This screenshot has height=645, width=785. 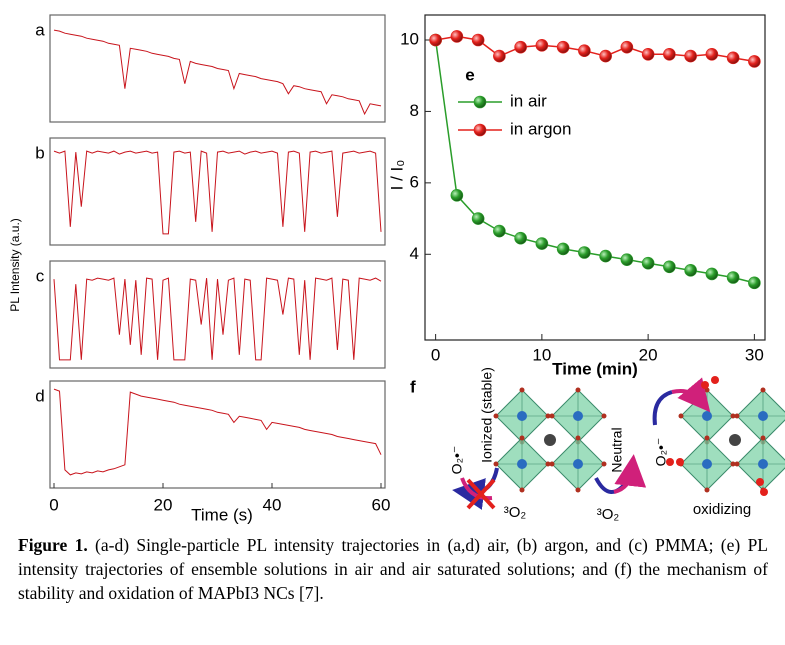 What do you see at coordinates (476, 489) in the screenshot?
I see `arrow-pink` at bounding box center [476, 489].